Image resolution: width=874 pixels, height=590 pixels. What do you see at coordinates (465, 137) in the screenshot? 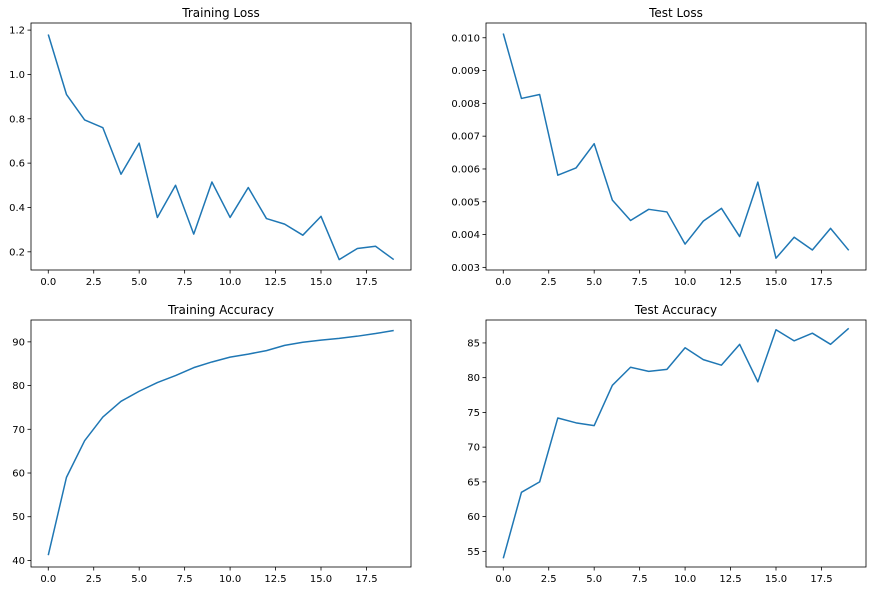
I see `y-tick-label: 0.007` at bounding box center [465, 137].